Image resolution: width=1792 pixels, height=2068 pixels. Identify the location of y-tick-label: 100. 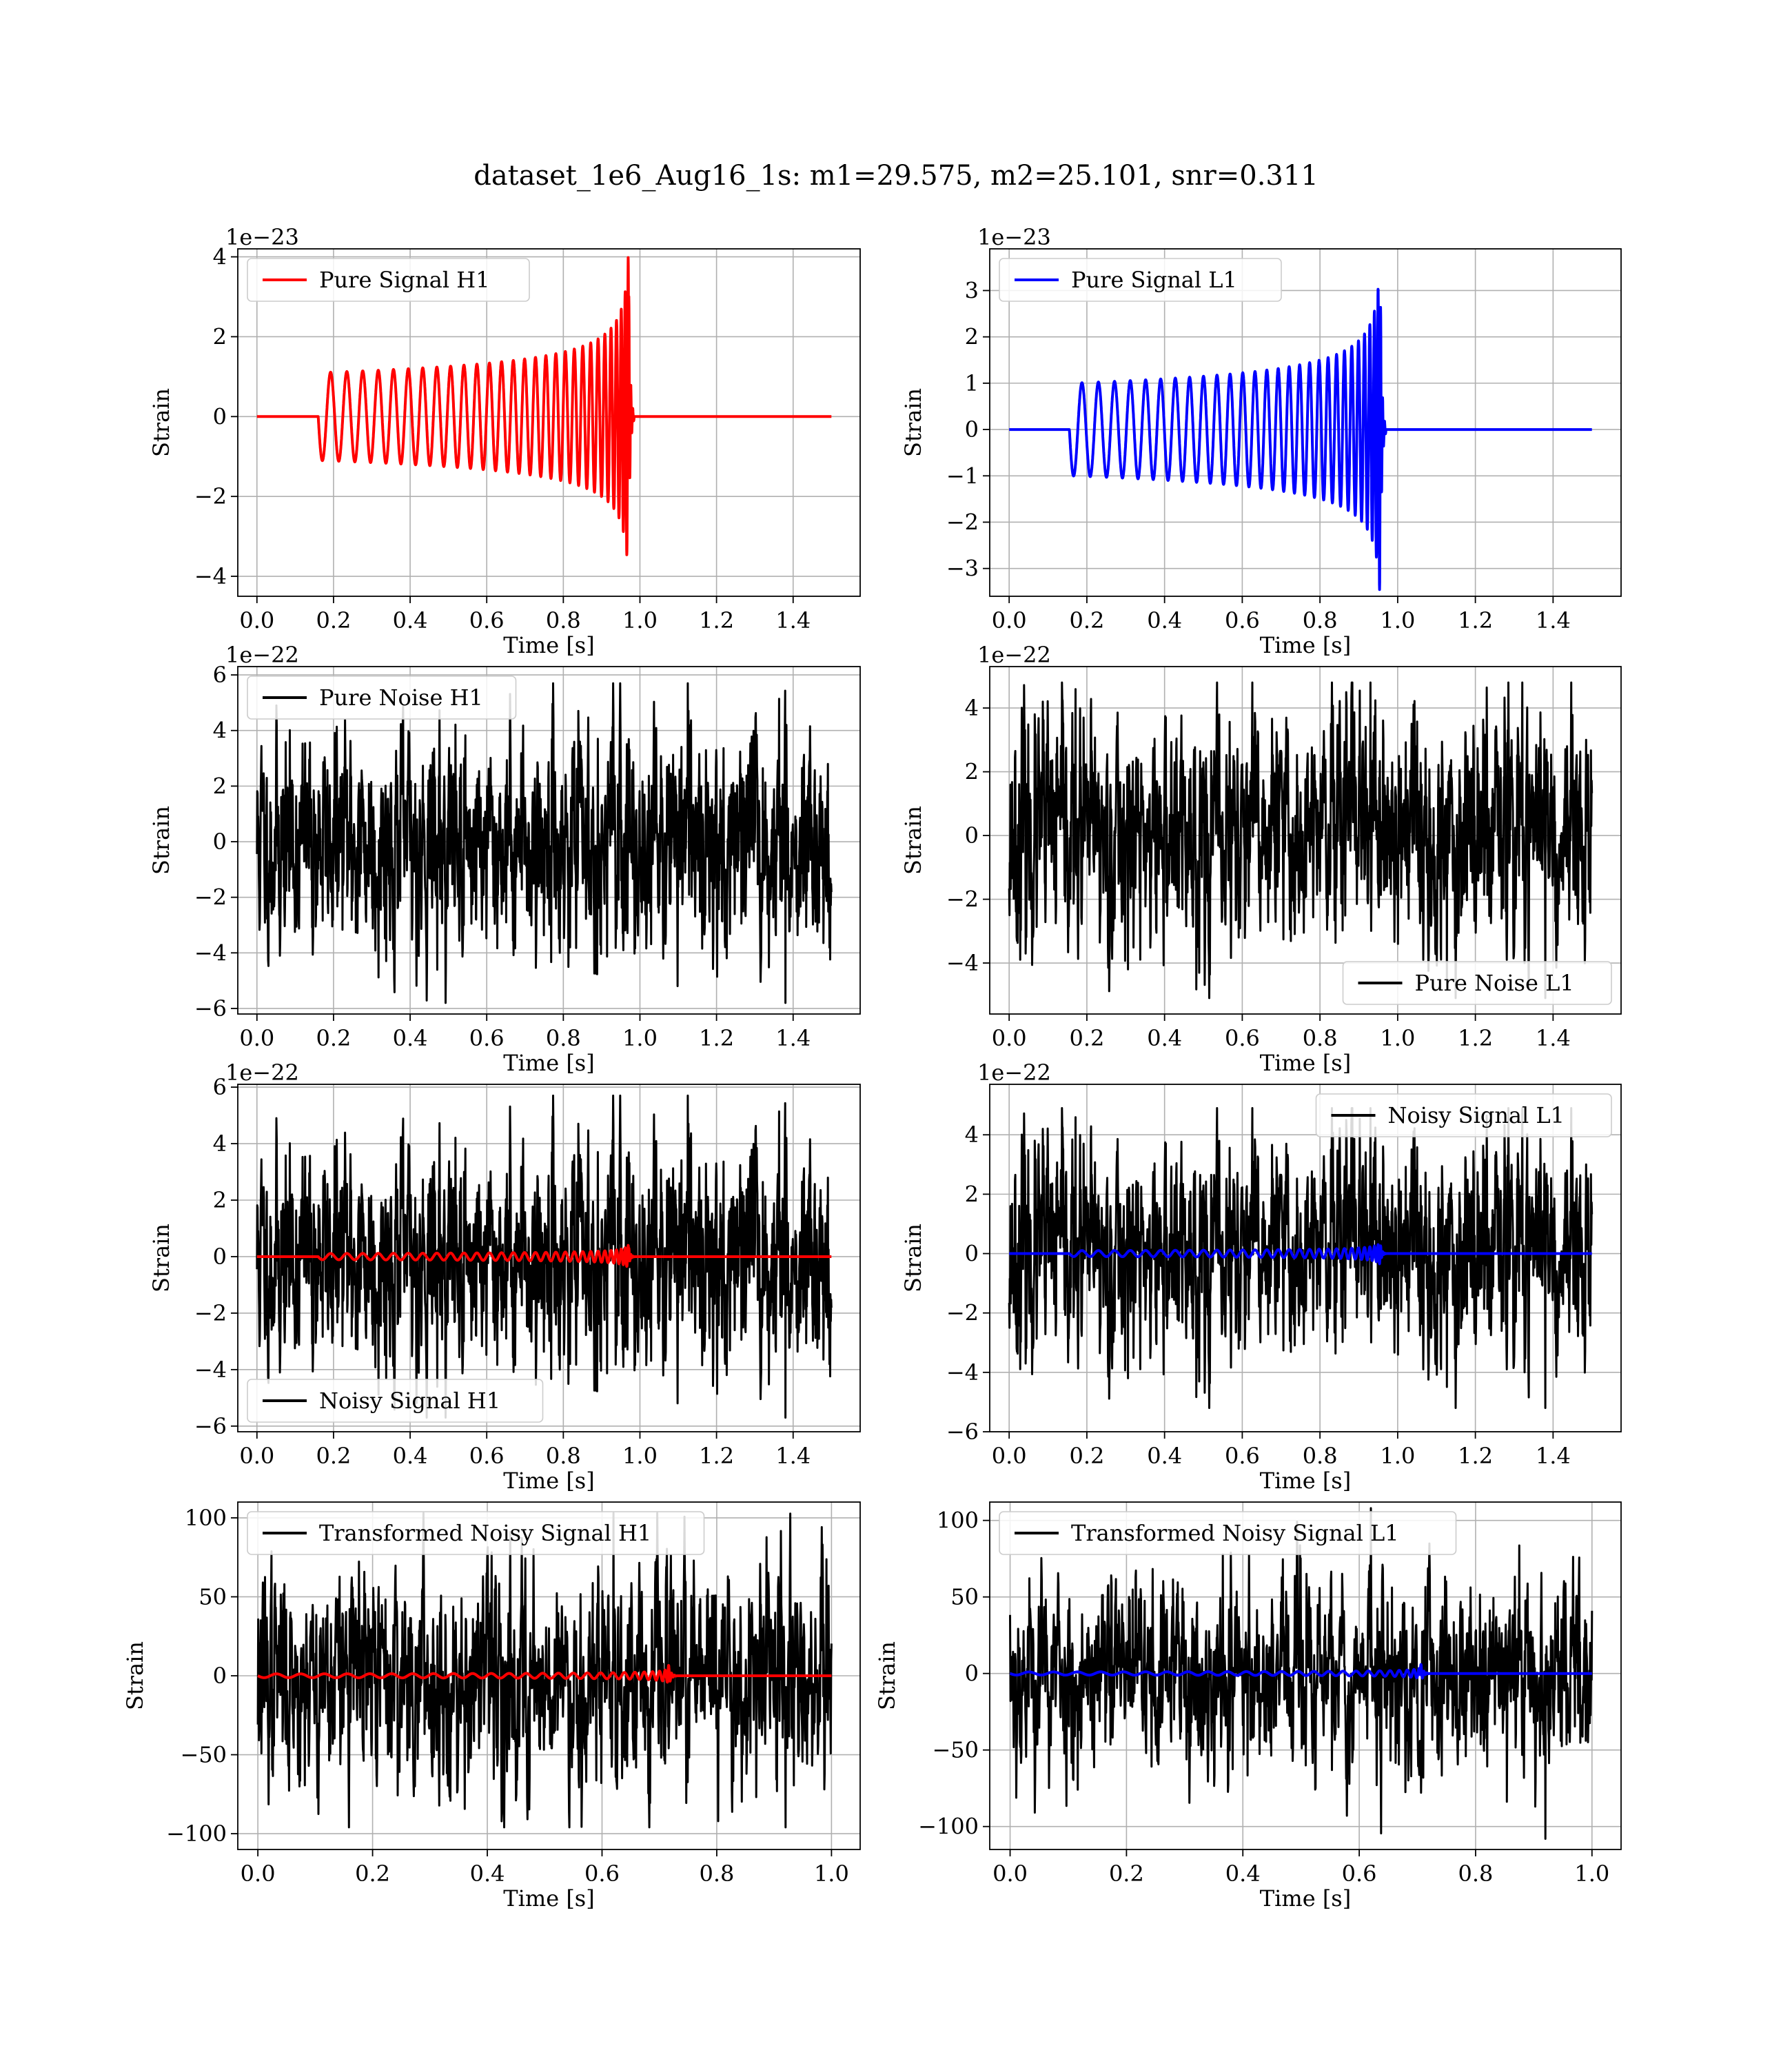
(206, 1518).